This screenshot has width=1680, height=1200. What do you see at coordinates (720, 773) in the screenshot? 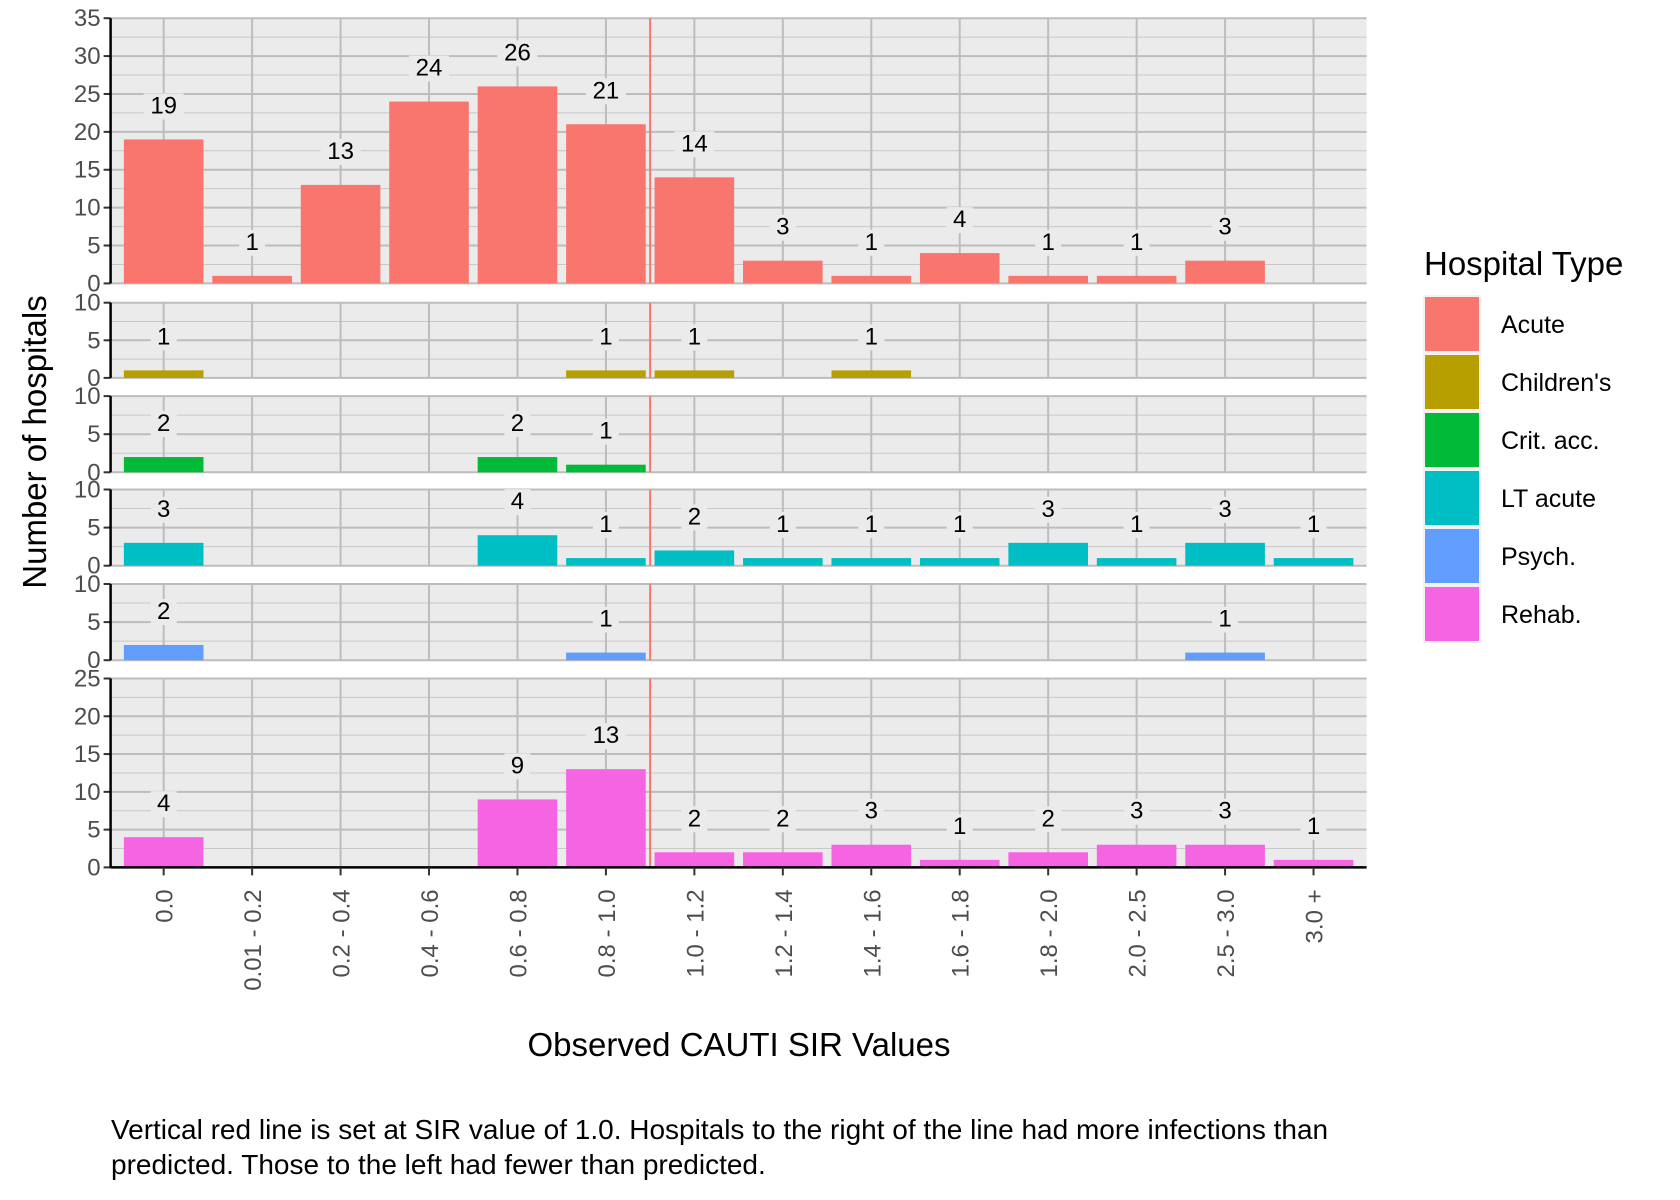
I see `facet-panel-rehab: 0 5 10 15 20 25 4 9 13 2 2 3 1 2 3 3 1` at bounding box center [720, 773].